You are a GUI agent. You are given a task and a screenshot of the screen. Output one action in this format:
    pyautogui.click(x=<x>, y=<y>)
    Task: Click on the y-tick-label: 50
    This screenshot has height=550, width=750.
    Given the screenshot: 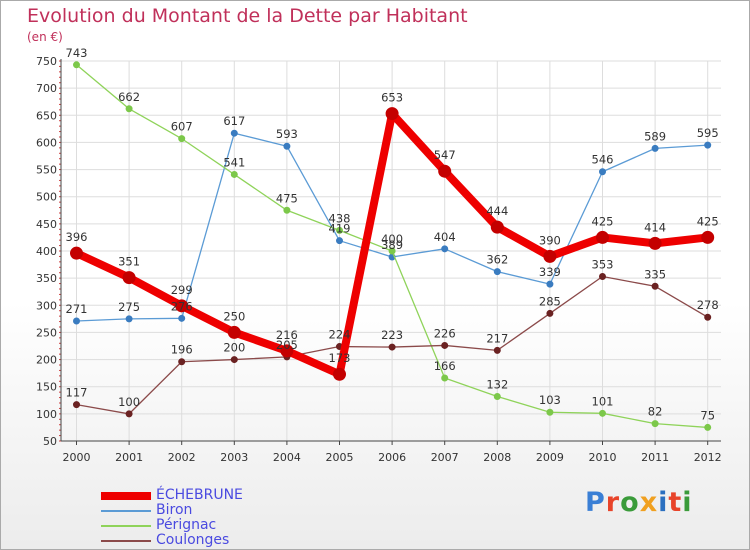 What is the action you would take?
    pyautogui.click(x=50, y=441)
    